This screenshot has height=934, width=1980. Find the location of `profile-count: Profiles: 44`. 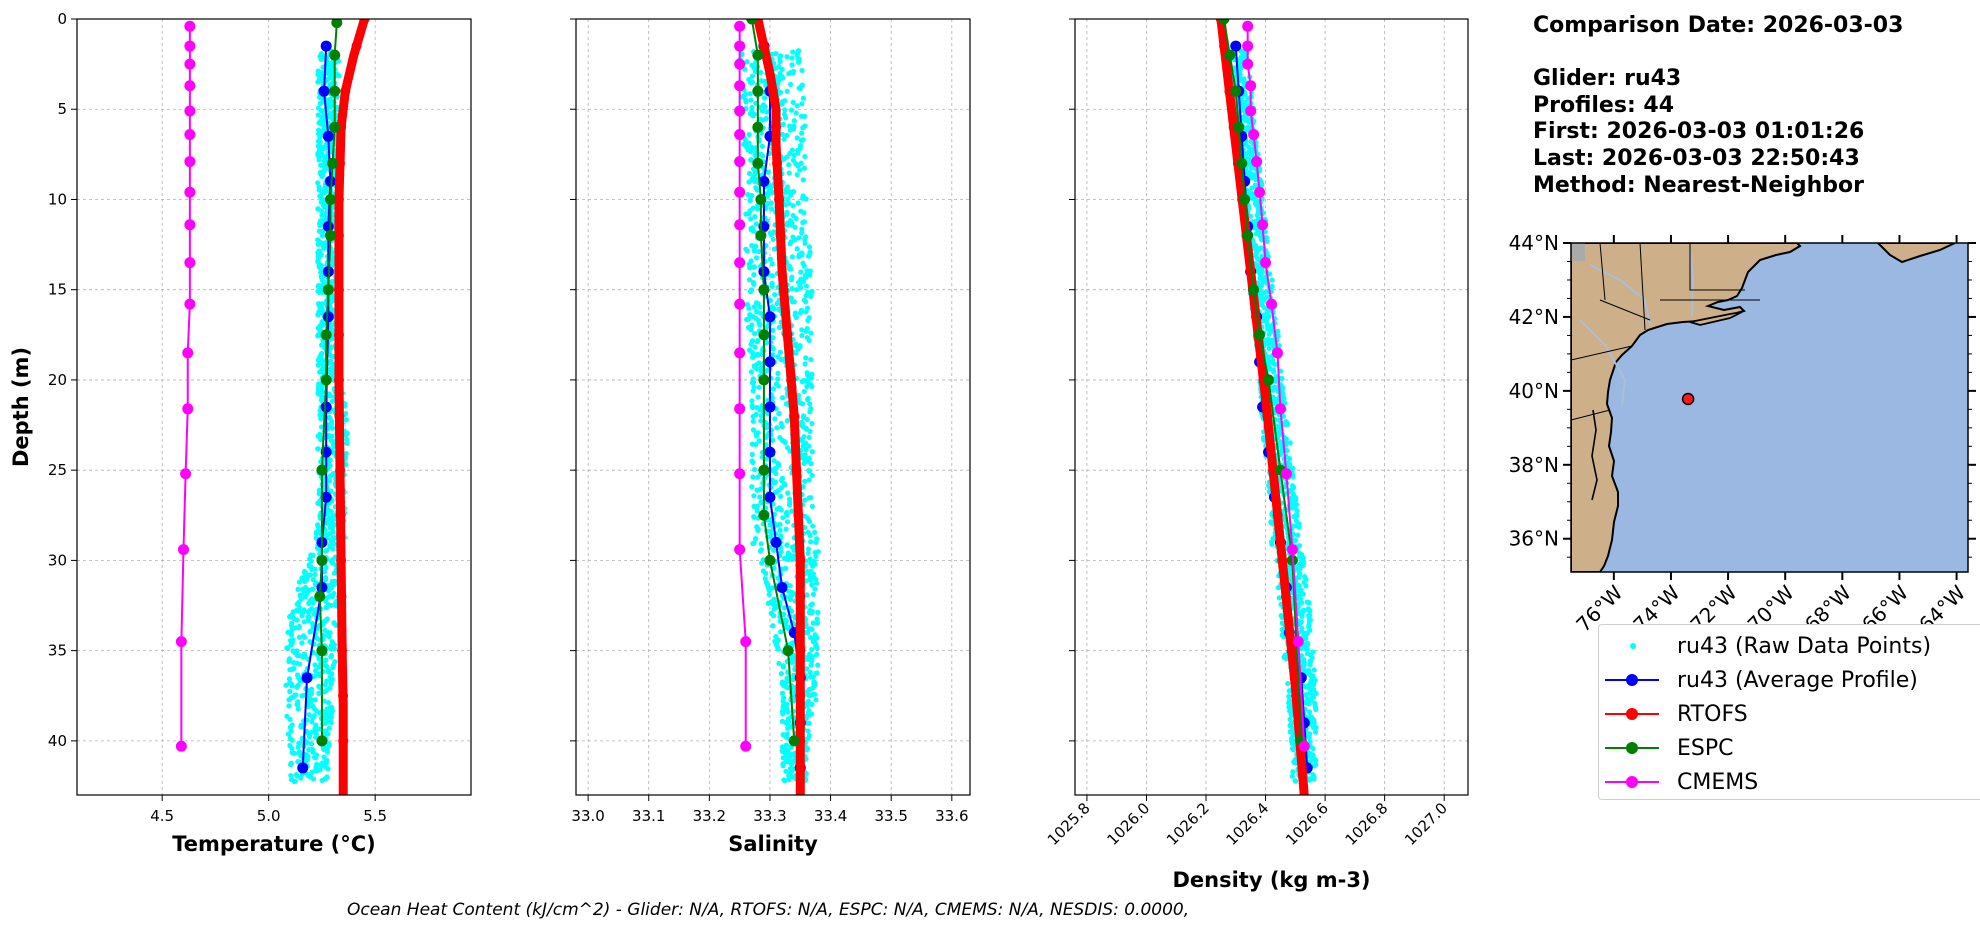

profile-count: Profiles: 44 is located at coordinates (1604, 105).